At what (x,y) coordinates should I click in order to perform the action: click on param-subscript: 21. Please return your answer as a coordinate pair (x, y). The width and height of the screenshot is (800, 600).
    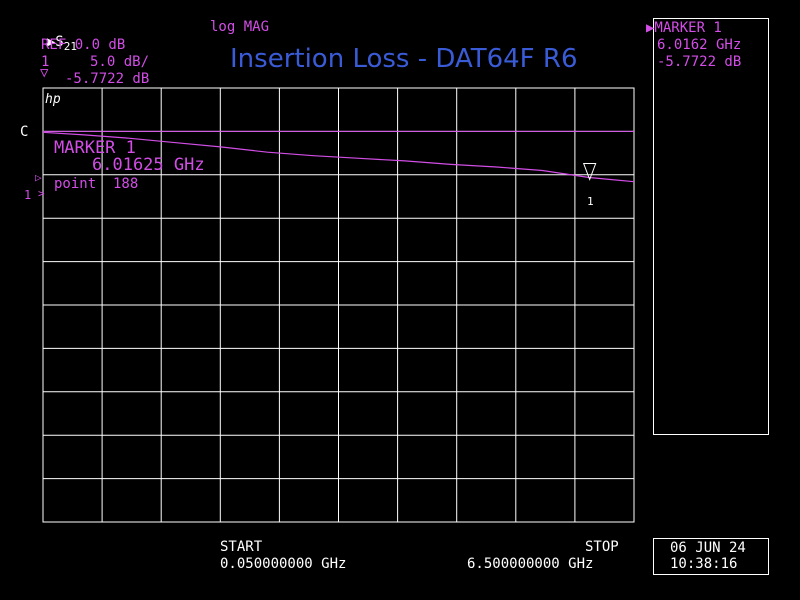
    Looking at the image, I should click on (70, 46).